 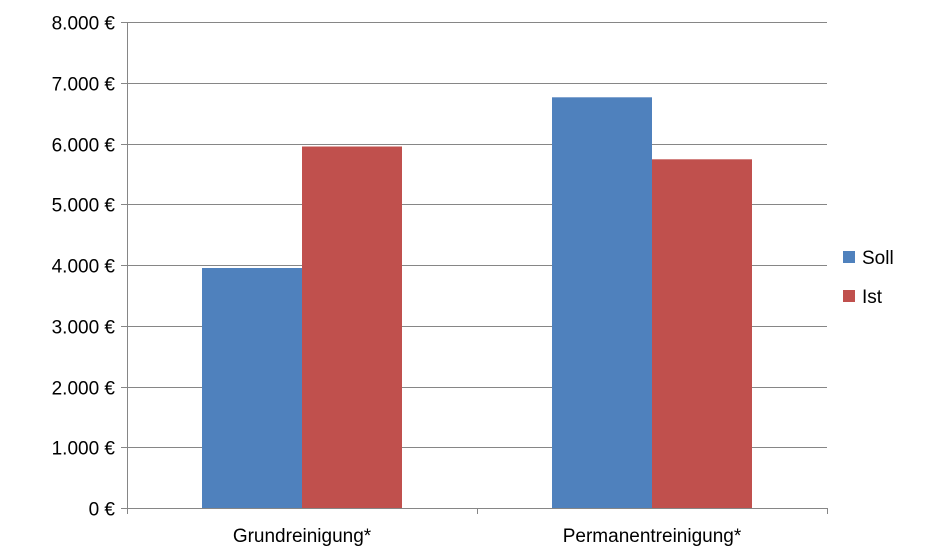 I want to click on legend-label-ist: Ist, so click(x=872, y=297).